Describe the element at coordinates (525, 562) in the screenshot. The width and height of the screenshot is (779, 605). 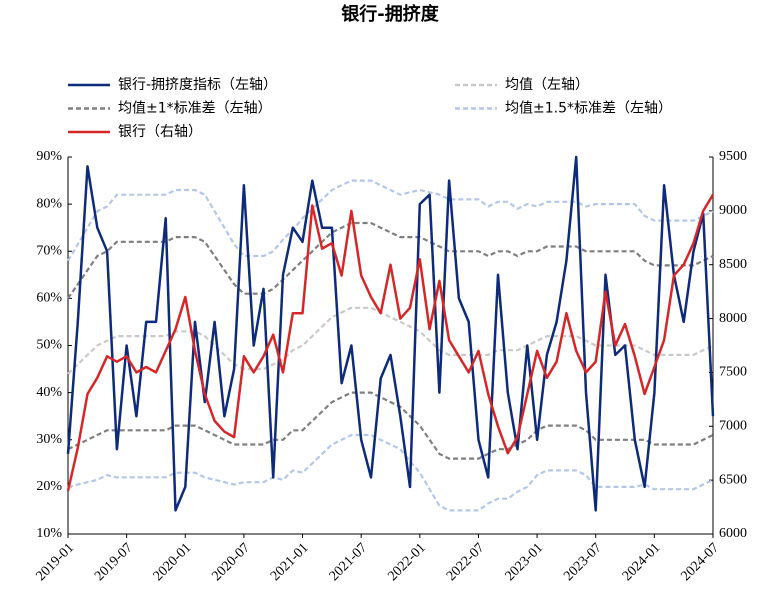
I see `x-tick-label: 2023-01` at that location.